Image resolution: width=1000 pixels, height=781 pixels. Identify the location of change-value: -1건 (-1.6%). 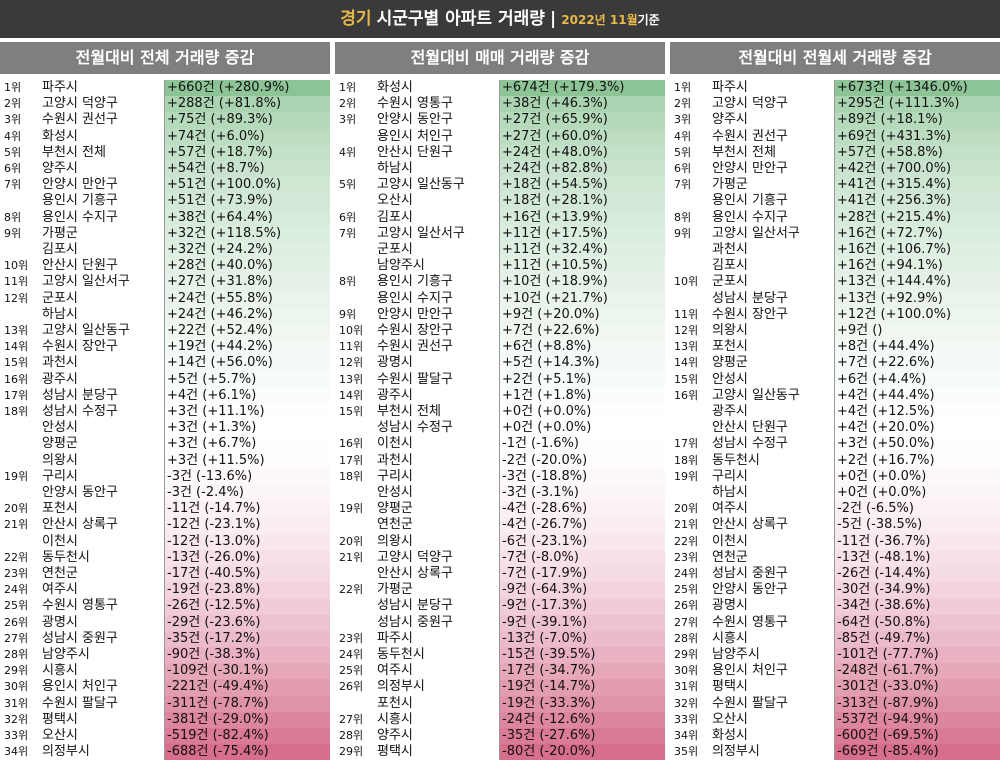
(582, 444).